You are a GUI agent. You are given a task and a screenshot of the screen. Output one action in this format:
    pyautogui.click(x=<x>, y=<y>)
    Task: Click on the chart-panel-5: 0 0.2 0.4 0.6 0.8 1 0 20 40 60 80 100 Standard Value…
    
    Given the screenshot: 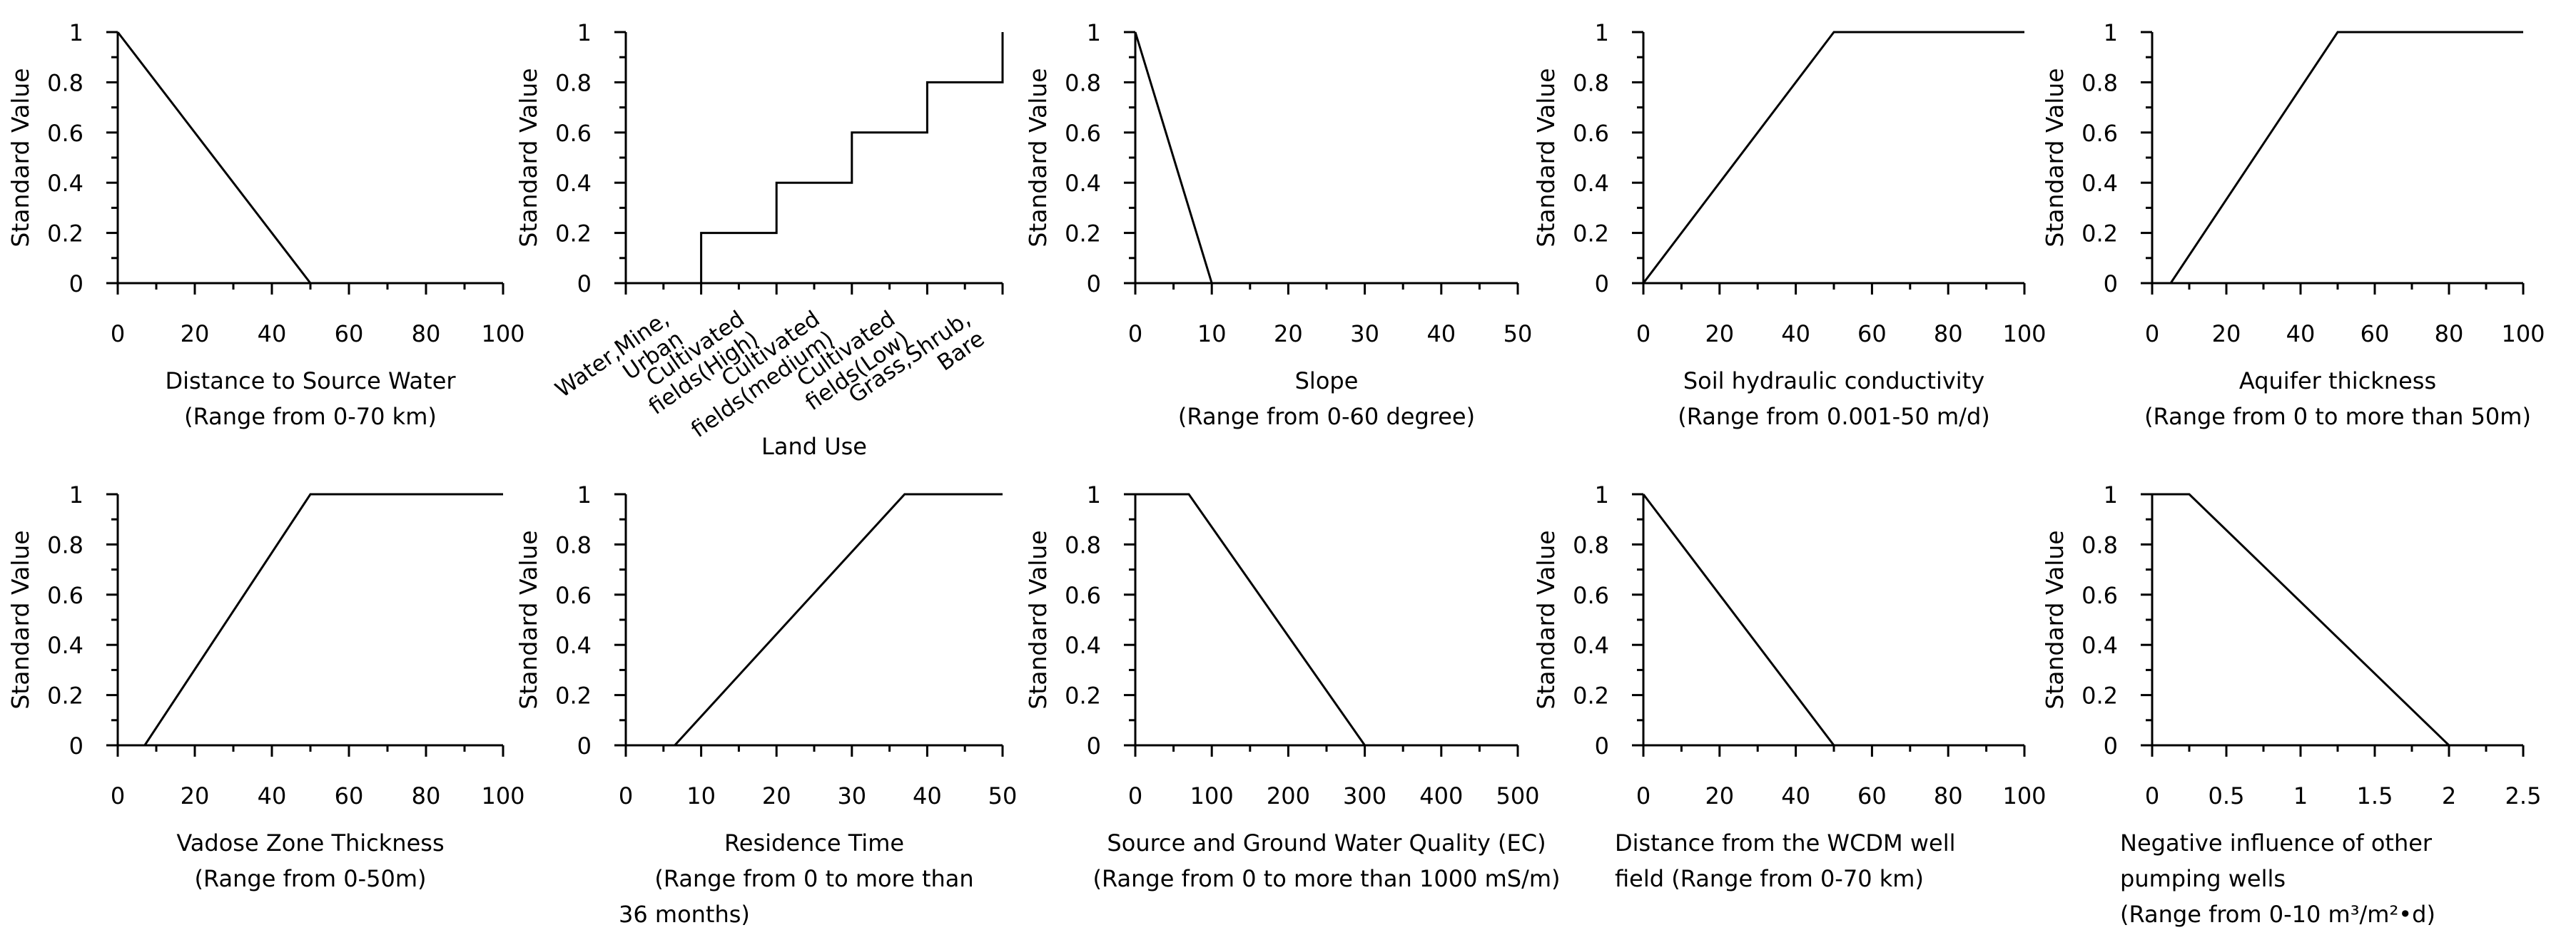 What is the action you would take?
    pyautogui.click(x=2293, y=224)
    